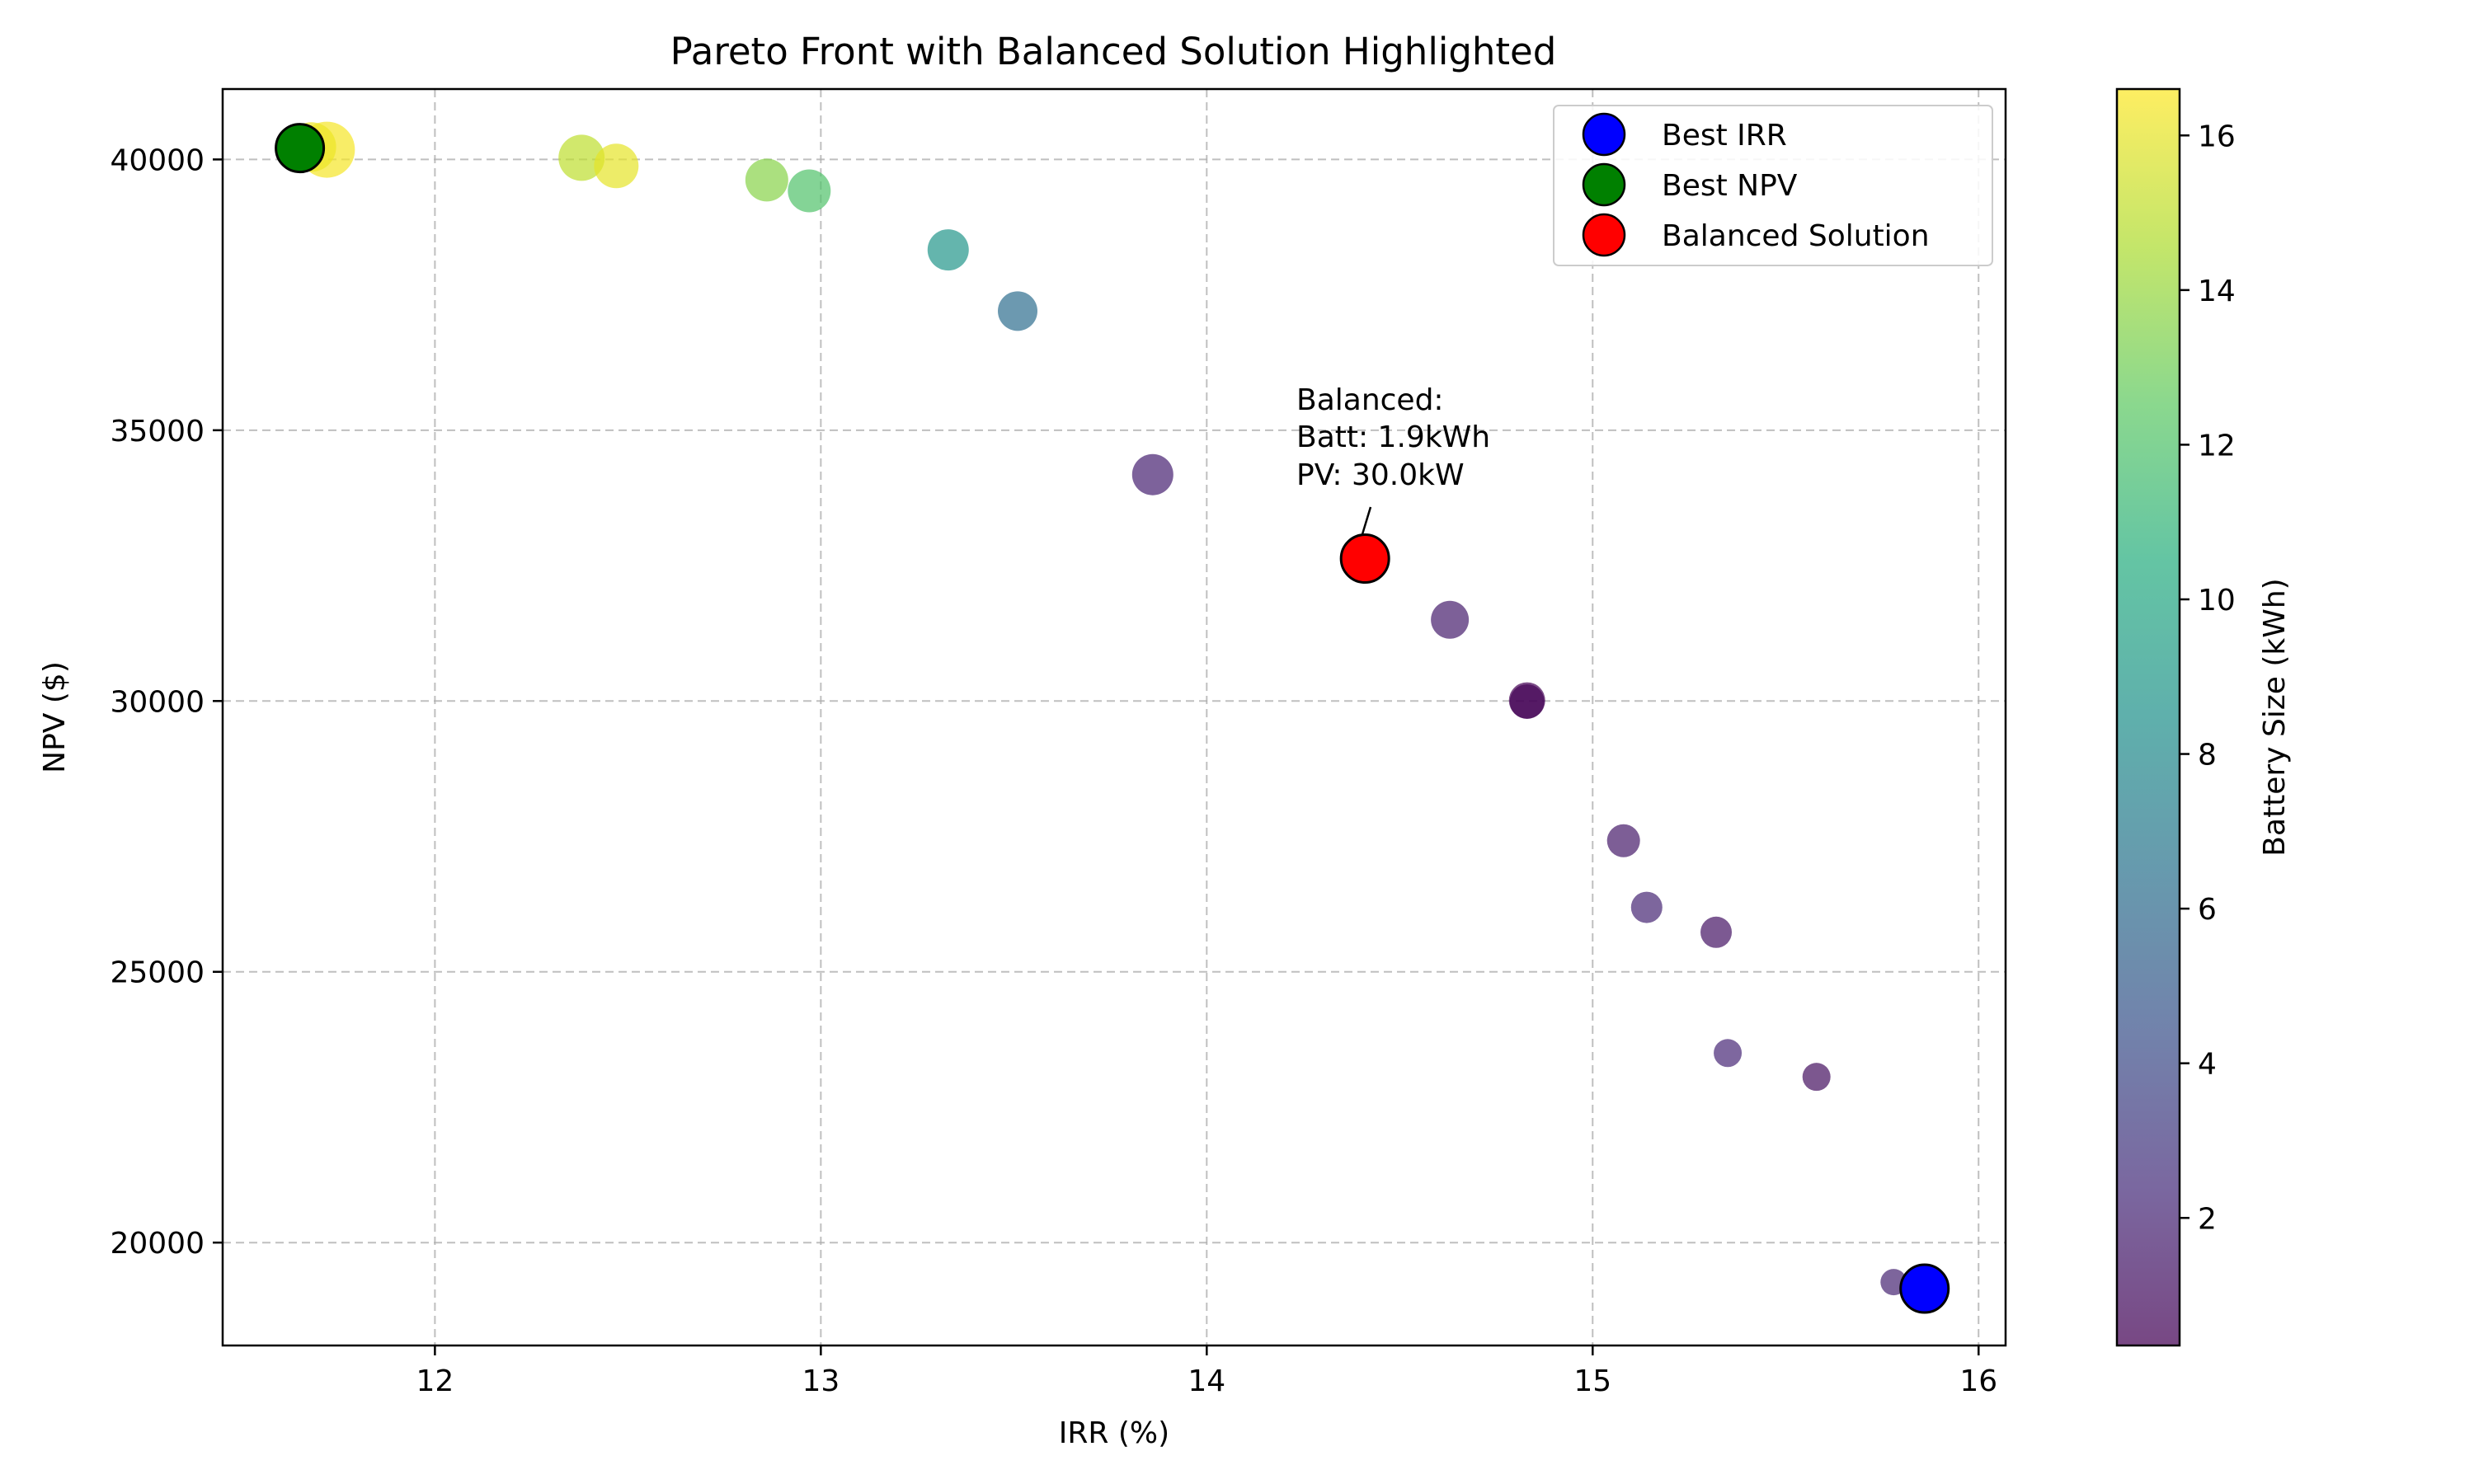 This screenshot has width=2474, height=1484. I want to click on colorbar-tick-label: 6, so click(2207, 910).